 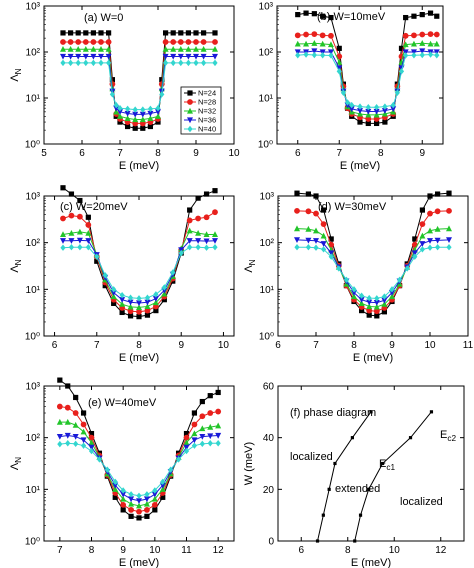 What do you see at coordinates (348, 550) in the screenshot?
I see `x-tick-label: 8` at bounding box center [348, 550].